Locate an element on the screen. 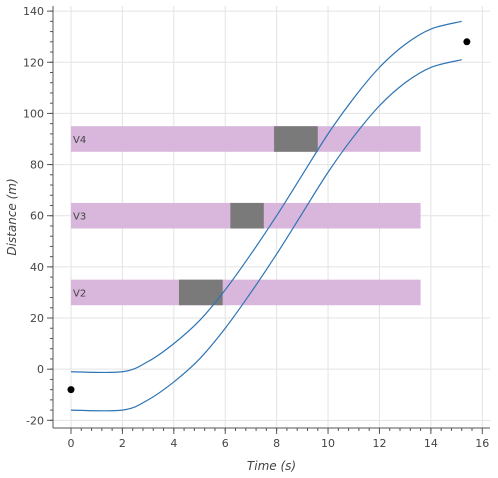 The width and height of the screenshot is (498, 478). y-tick-label: 120 is located at coordinates (33, 62).